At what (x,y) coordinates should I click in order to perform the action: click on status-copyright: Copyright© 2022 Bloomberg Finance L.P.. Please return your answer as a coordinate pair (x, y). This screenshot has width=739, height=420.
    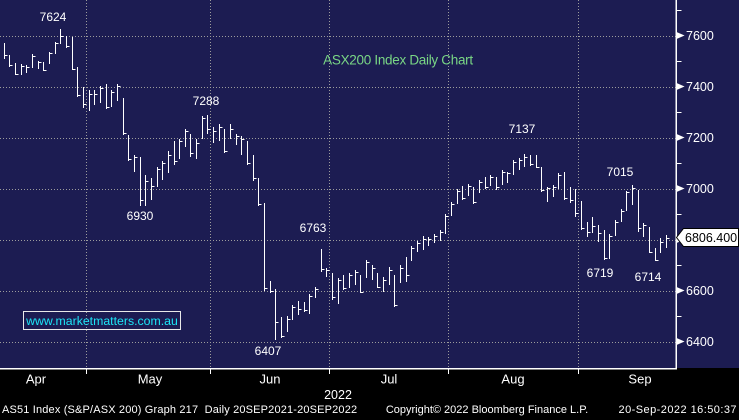
    Looking at the image, I should click on (487, 410).